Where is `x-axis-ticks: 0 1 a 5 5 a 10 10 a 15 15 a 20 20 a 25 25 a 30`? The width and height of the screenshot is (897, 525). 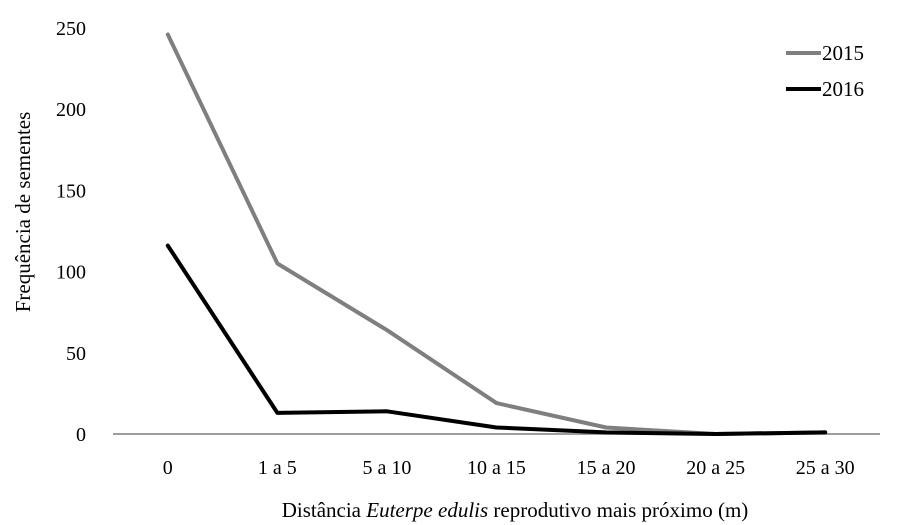 x-axis-ticks: 0 1 a 5 5 a 10 10 a 15 15 a 20 20 a 25 25 a 30 is located at coordinates (509, 468).